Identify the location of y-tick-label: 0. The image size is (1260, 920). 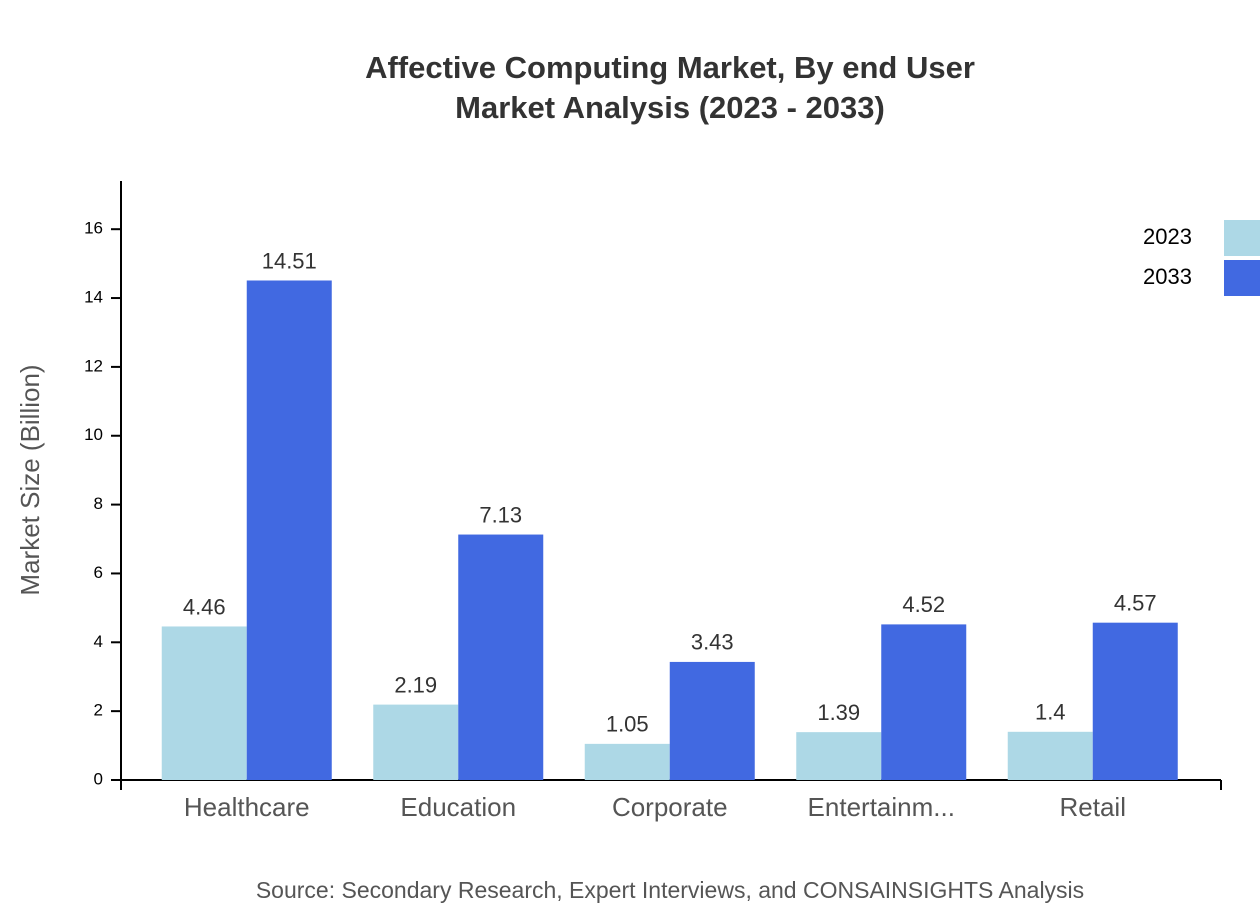
(98, 778).